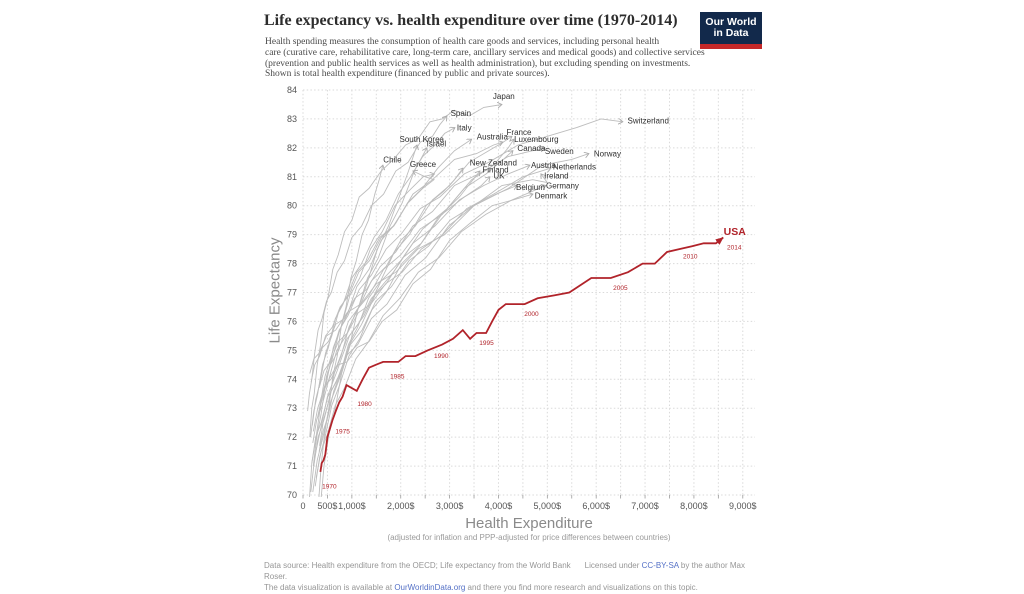  Describe the element at coordinates (551, 196) in the screenshot. I see `country-label-denmark: Denmark` at that location.